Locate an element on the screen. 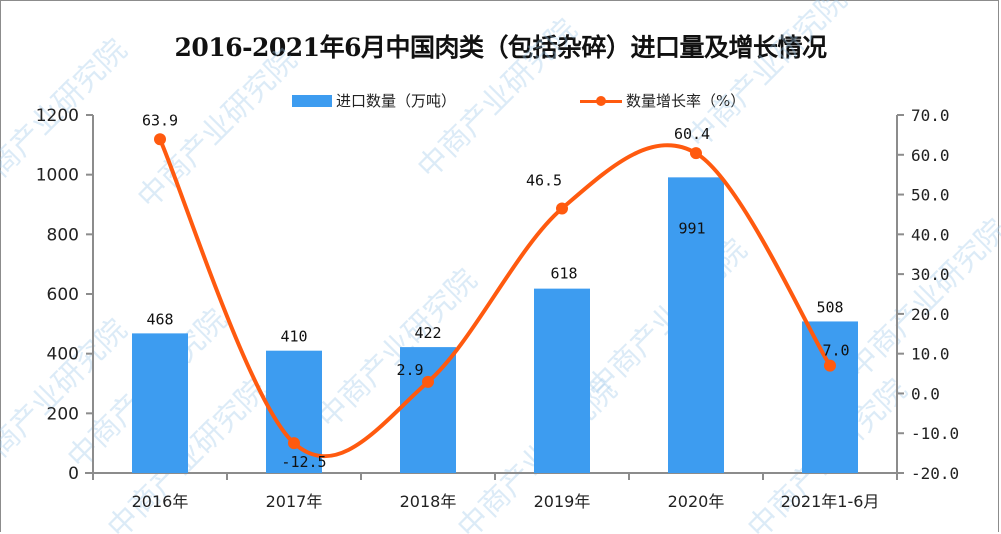 The width and height of the screenshot is (1001, 534). rate-value-label: 63.9 is located at coordinates (160, 120).